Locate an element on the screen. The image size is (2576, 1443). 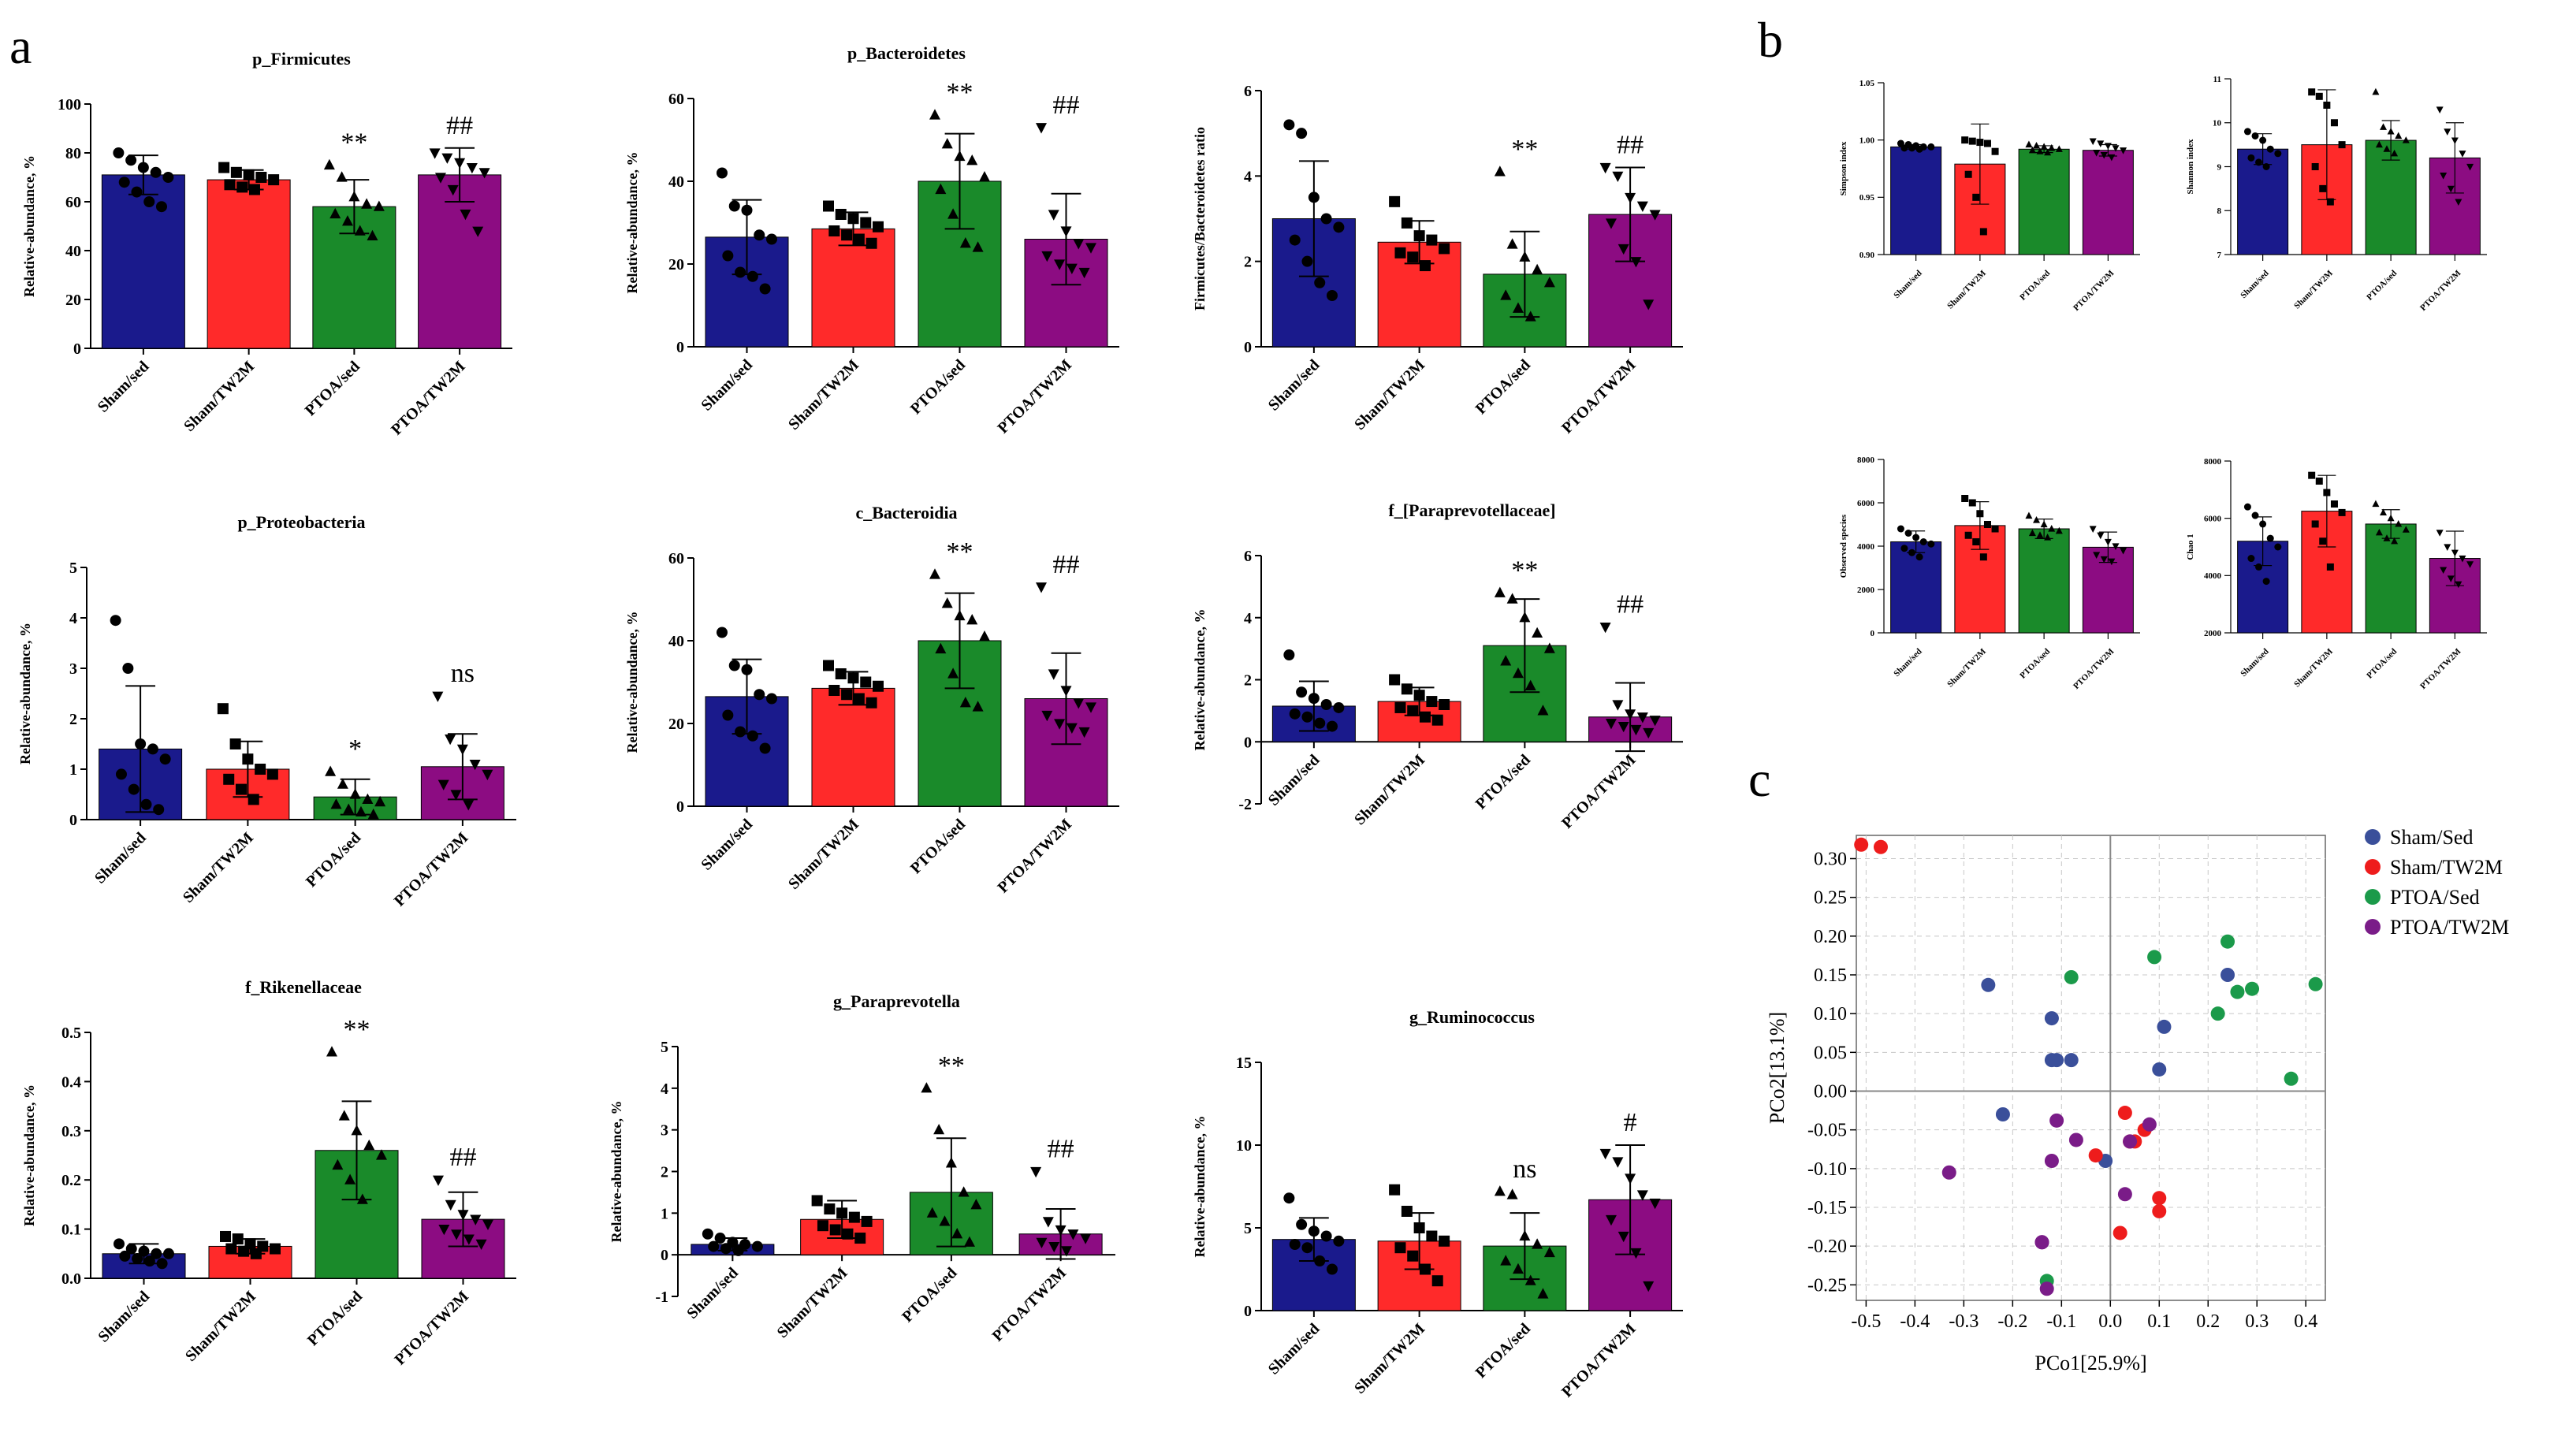
y-tick-label: 1.05 is located at coordinates (1867, 83).